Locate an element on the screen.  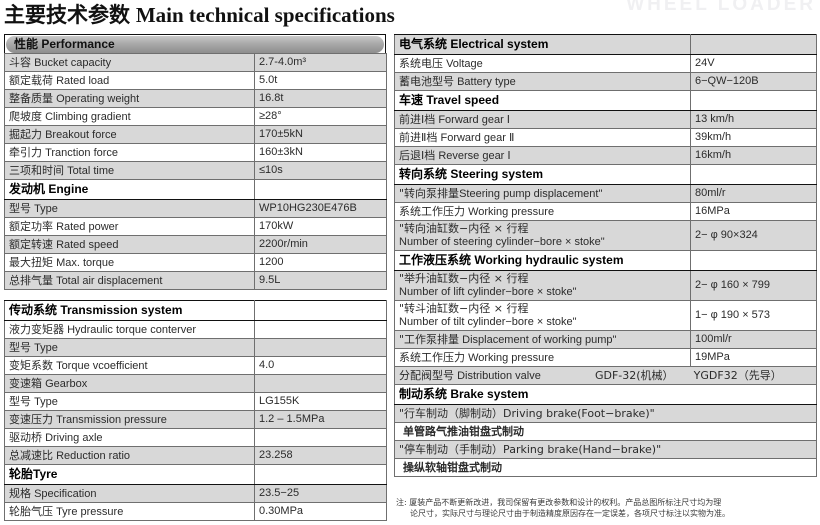
row-value: 1− φ 190 × 573 is located at coordinates (753, 315).